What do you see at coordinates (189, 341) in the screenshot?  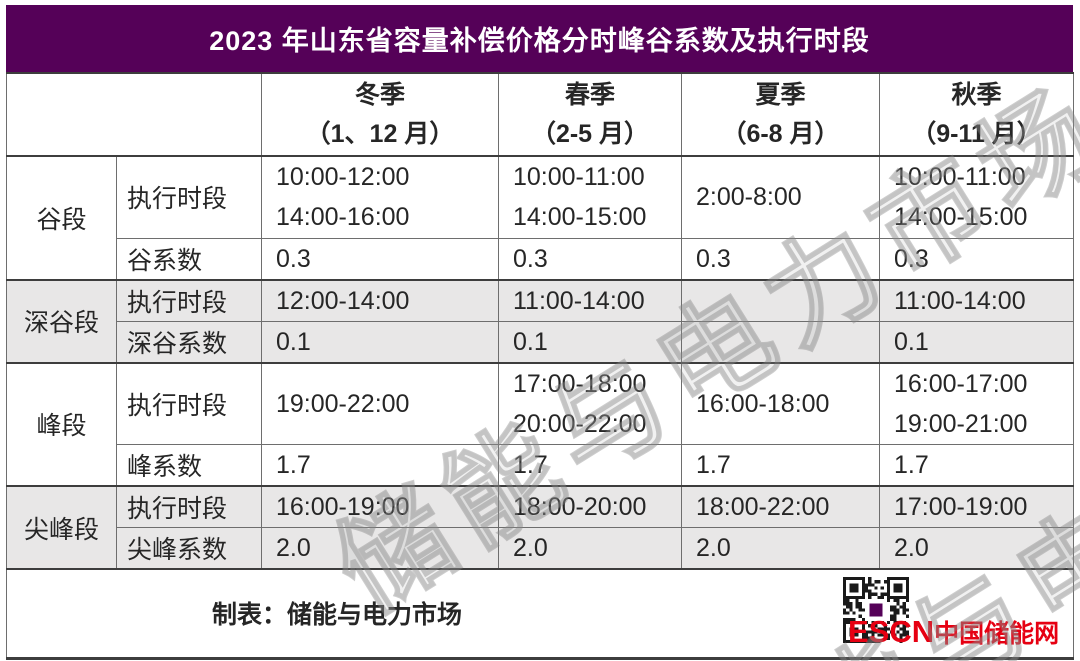 I see `row-label-cell: 深谷系数` at bounding box center [189, 341].